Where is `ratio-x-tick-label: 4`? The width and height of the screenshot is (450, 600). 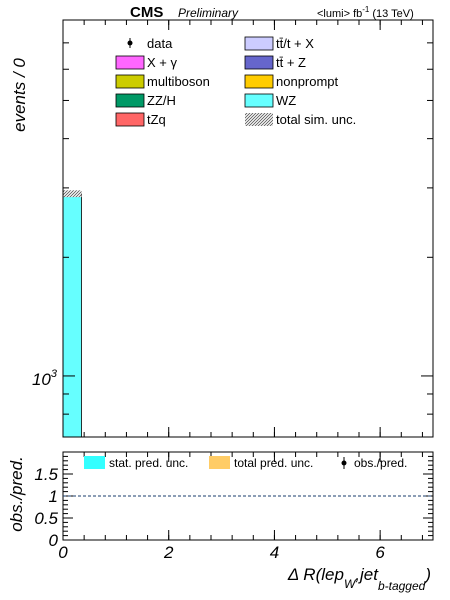 ratio-x-tick-label: 4 is located at coordinates (274, 552).